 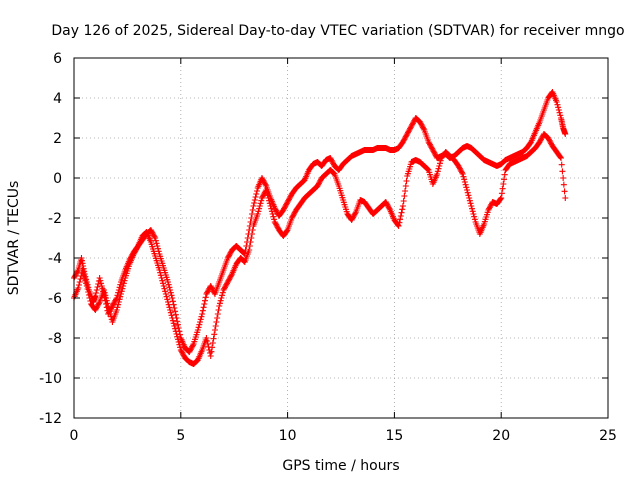 What do you see at coordinates (57, 139) in the screenshot?
I see `y-tick-label: 2` at bounding box center [57, 139].